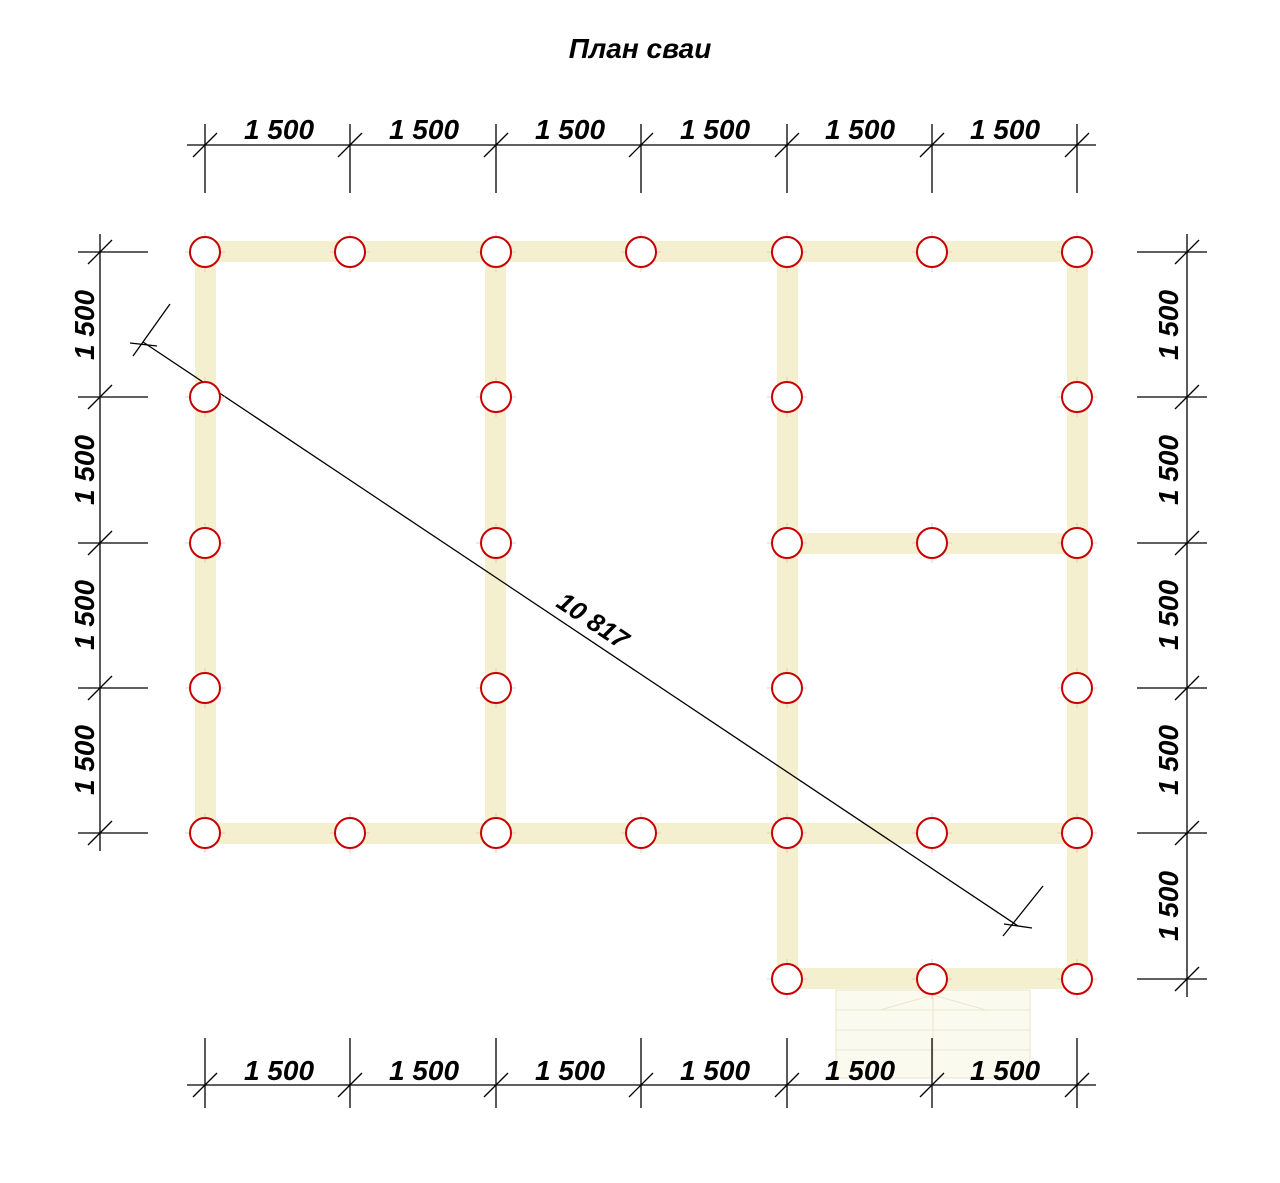  What do you see at coordinates (594, 621) in the screenshot?
I see `diagonal-dimension-label: 10 817` at bounding box center [594, 621].